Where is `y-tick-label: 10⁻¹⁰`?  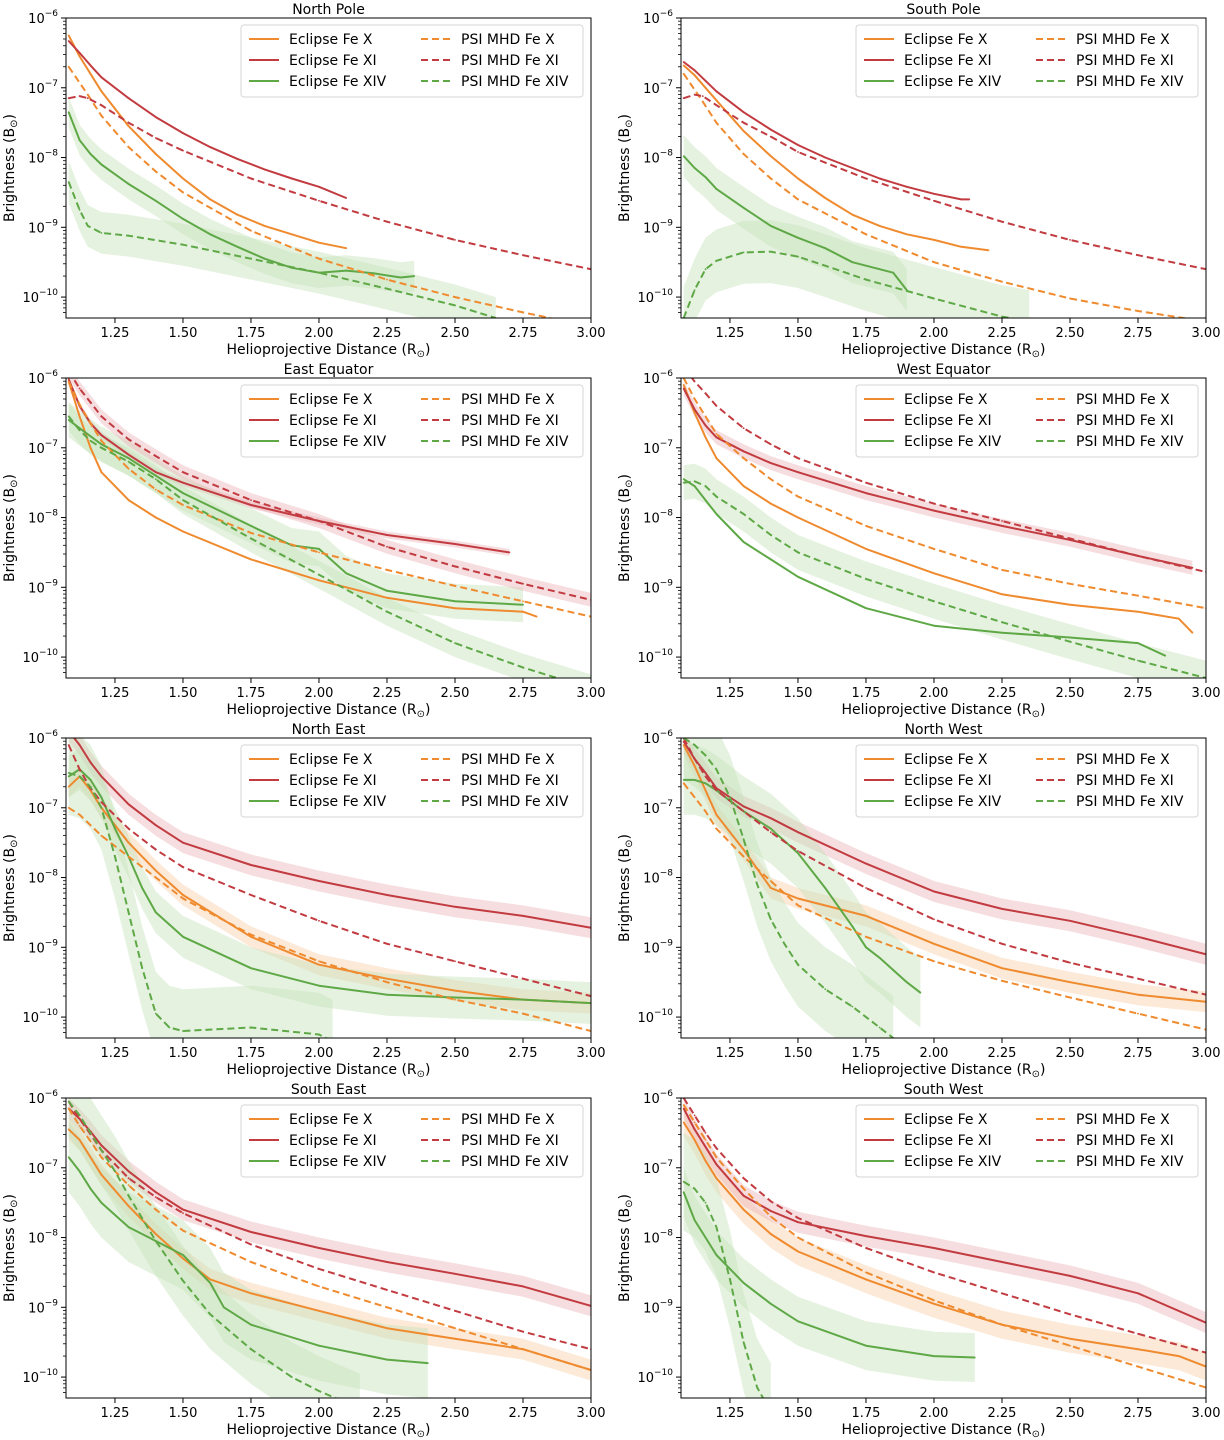 y-tick-label: 10⁻¹⁰ is located at coordinates (40, 1377).